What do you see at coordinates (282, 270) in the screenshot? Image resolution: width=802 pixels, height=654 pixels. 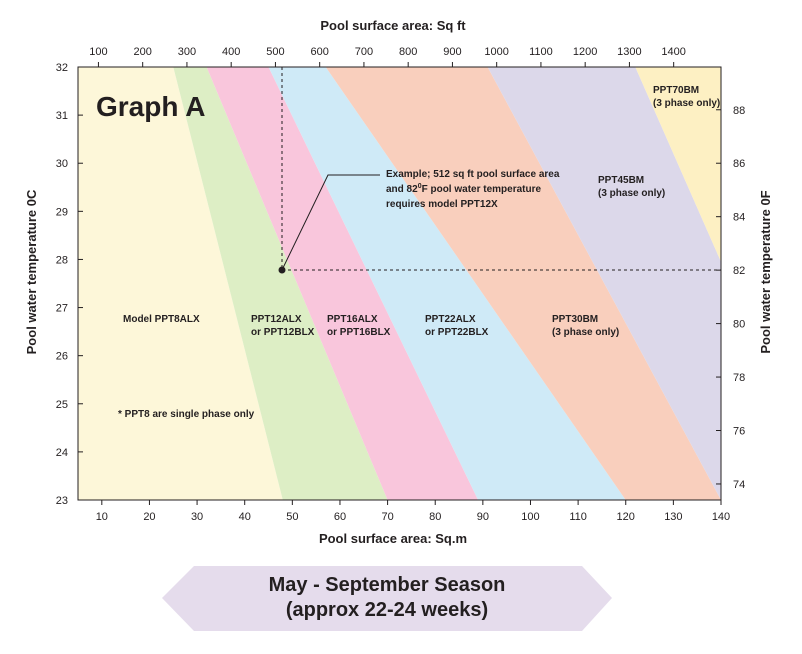 I see `example-point` at bounding box center [282, 270].